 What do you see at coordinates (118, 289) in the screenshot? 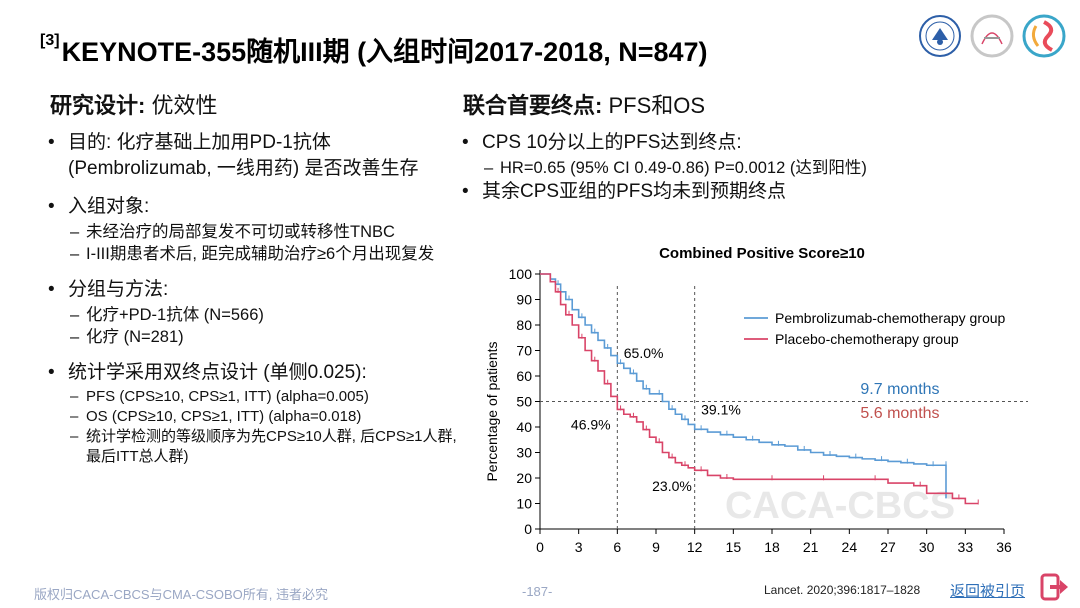
I see `bullet-arms-text: 分组与方法:` at bounding box center [118, 289].